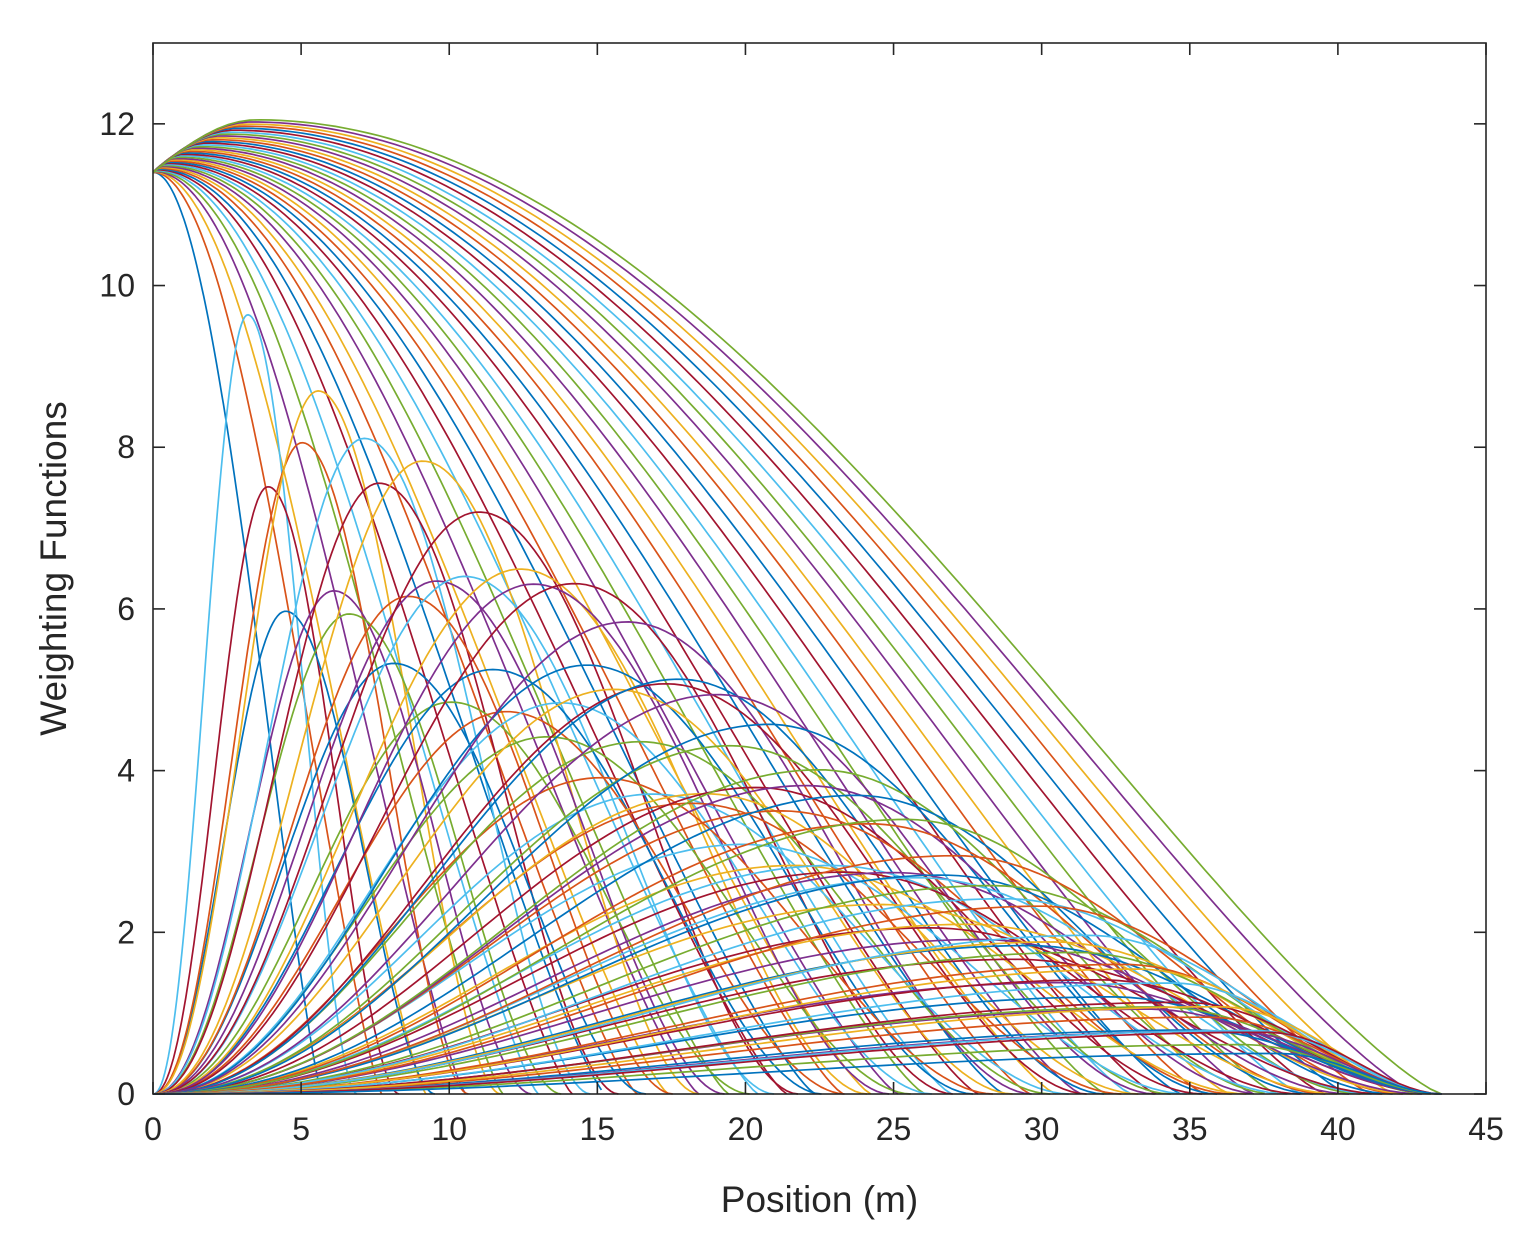 The image size is (1533, 1258). What do you see at coordinates (126, 1094) in the screenshot?
I see `y-tick-label: 0` at bounding box center [126, 1094].